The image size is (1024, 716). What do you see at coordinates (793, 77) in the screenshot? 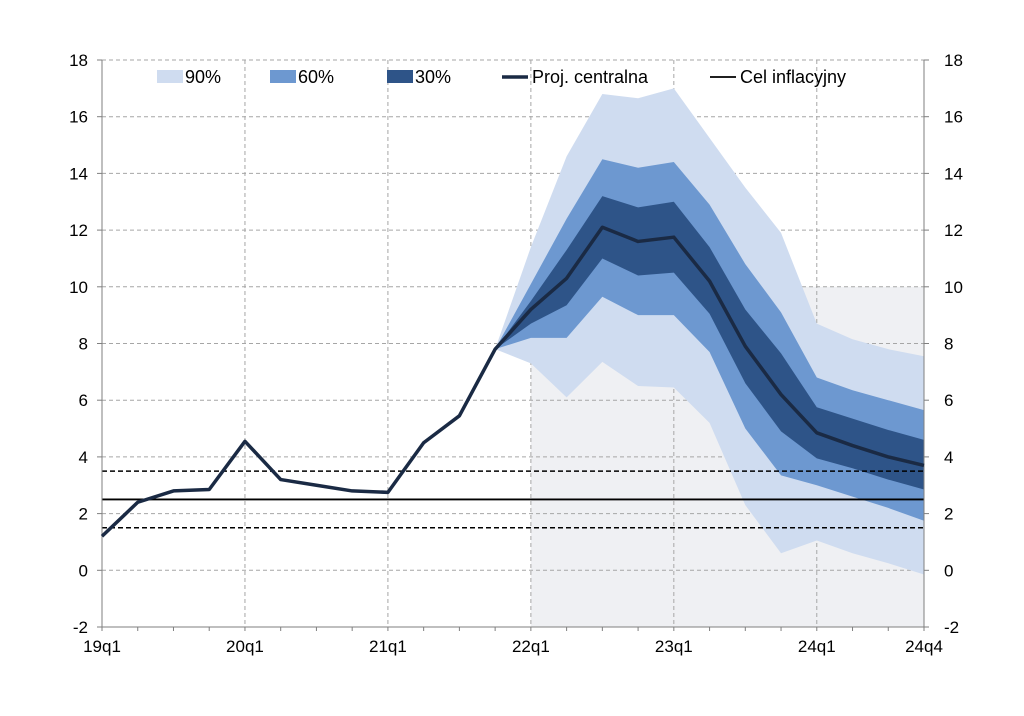
I see `legend-label: Cel inflacyjny` at bounding box center [793, 77].